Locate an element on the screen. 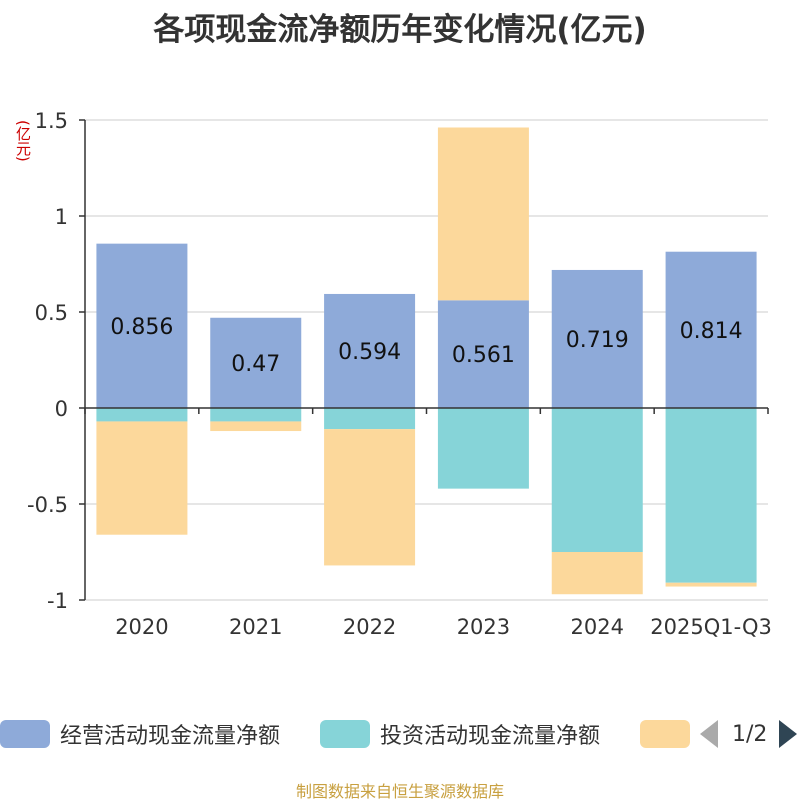 Image resolution: width=800 pixels, height=802 pixels. bar-series1-2025Q1-Q3 is located at coordinates (711, 329).